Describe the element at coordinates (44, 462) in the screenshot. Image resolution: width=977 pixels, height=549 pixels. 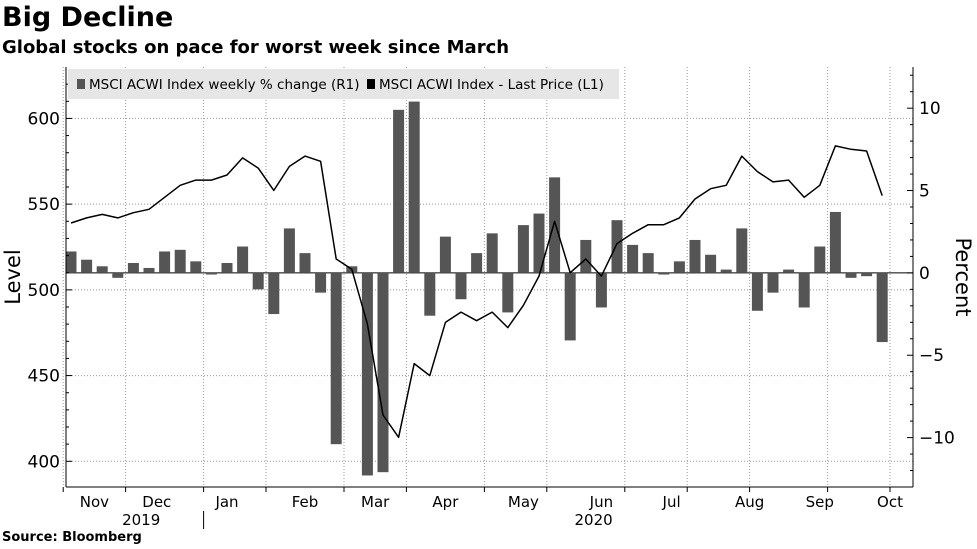
I see `left-tick-label: 400` at that location.